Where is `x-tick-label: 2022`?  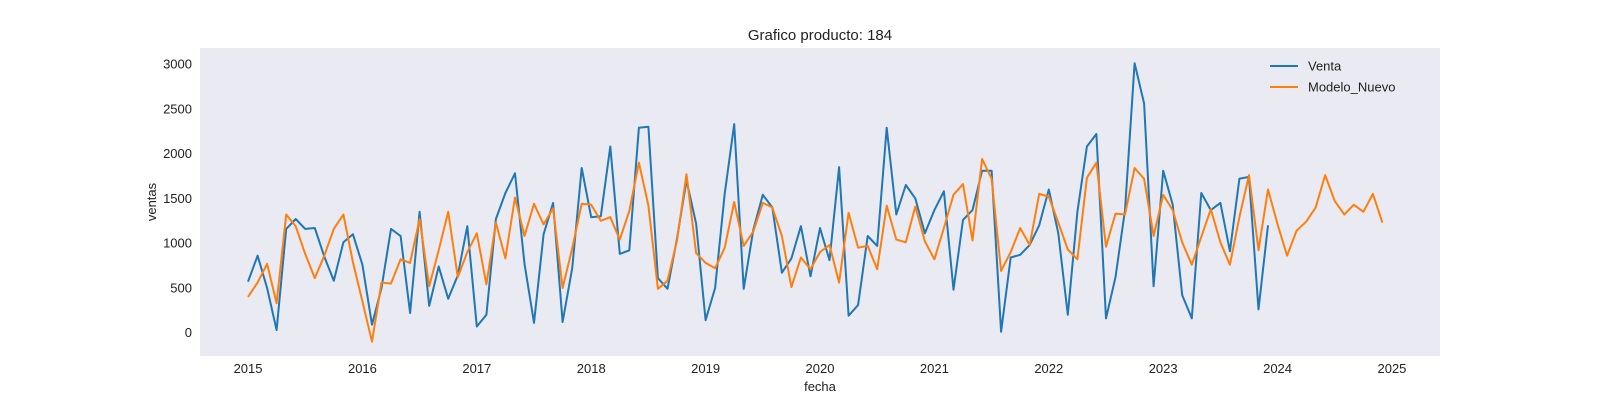
x-tick-label: 2022 is located at coordinates (1048, 368).